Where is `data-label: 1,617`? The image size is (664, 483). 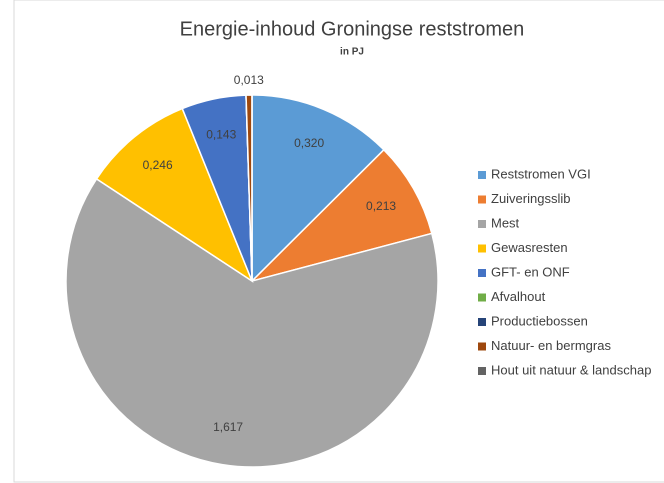
data-label: 1,617 is located at coordinates (228, 427).